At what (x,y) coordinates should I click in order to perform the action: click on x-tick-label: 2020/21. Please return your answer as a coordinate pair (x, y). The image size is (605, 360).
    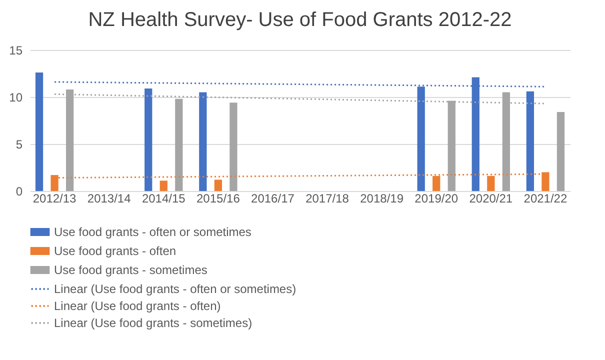
    Looking at the image, I should click on (491, 199).